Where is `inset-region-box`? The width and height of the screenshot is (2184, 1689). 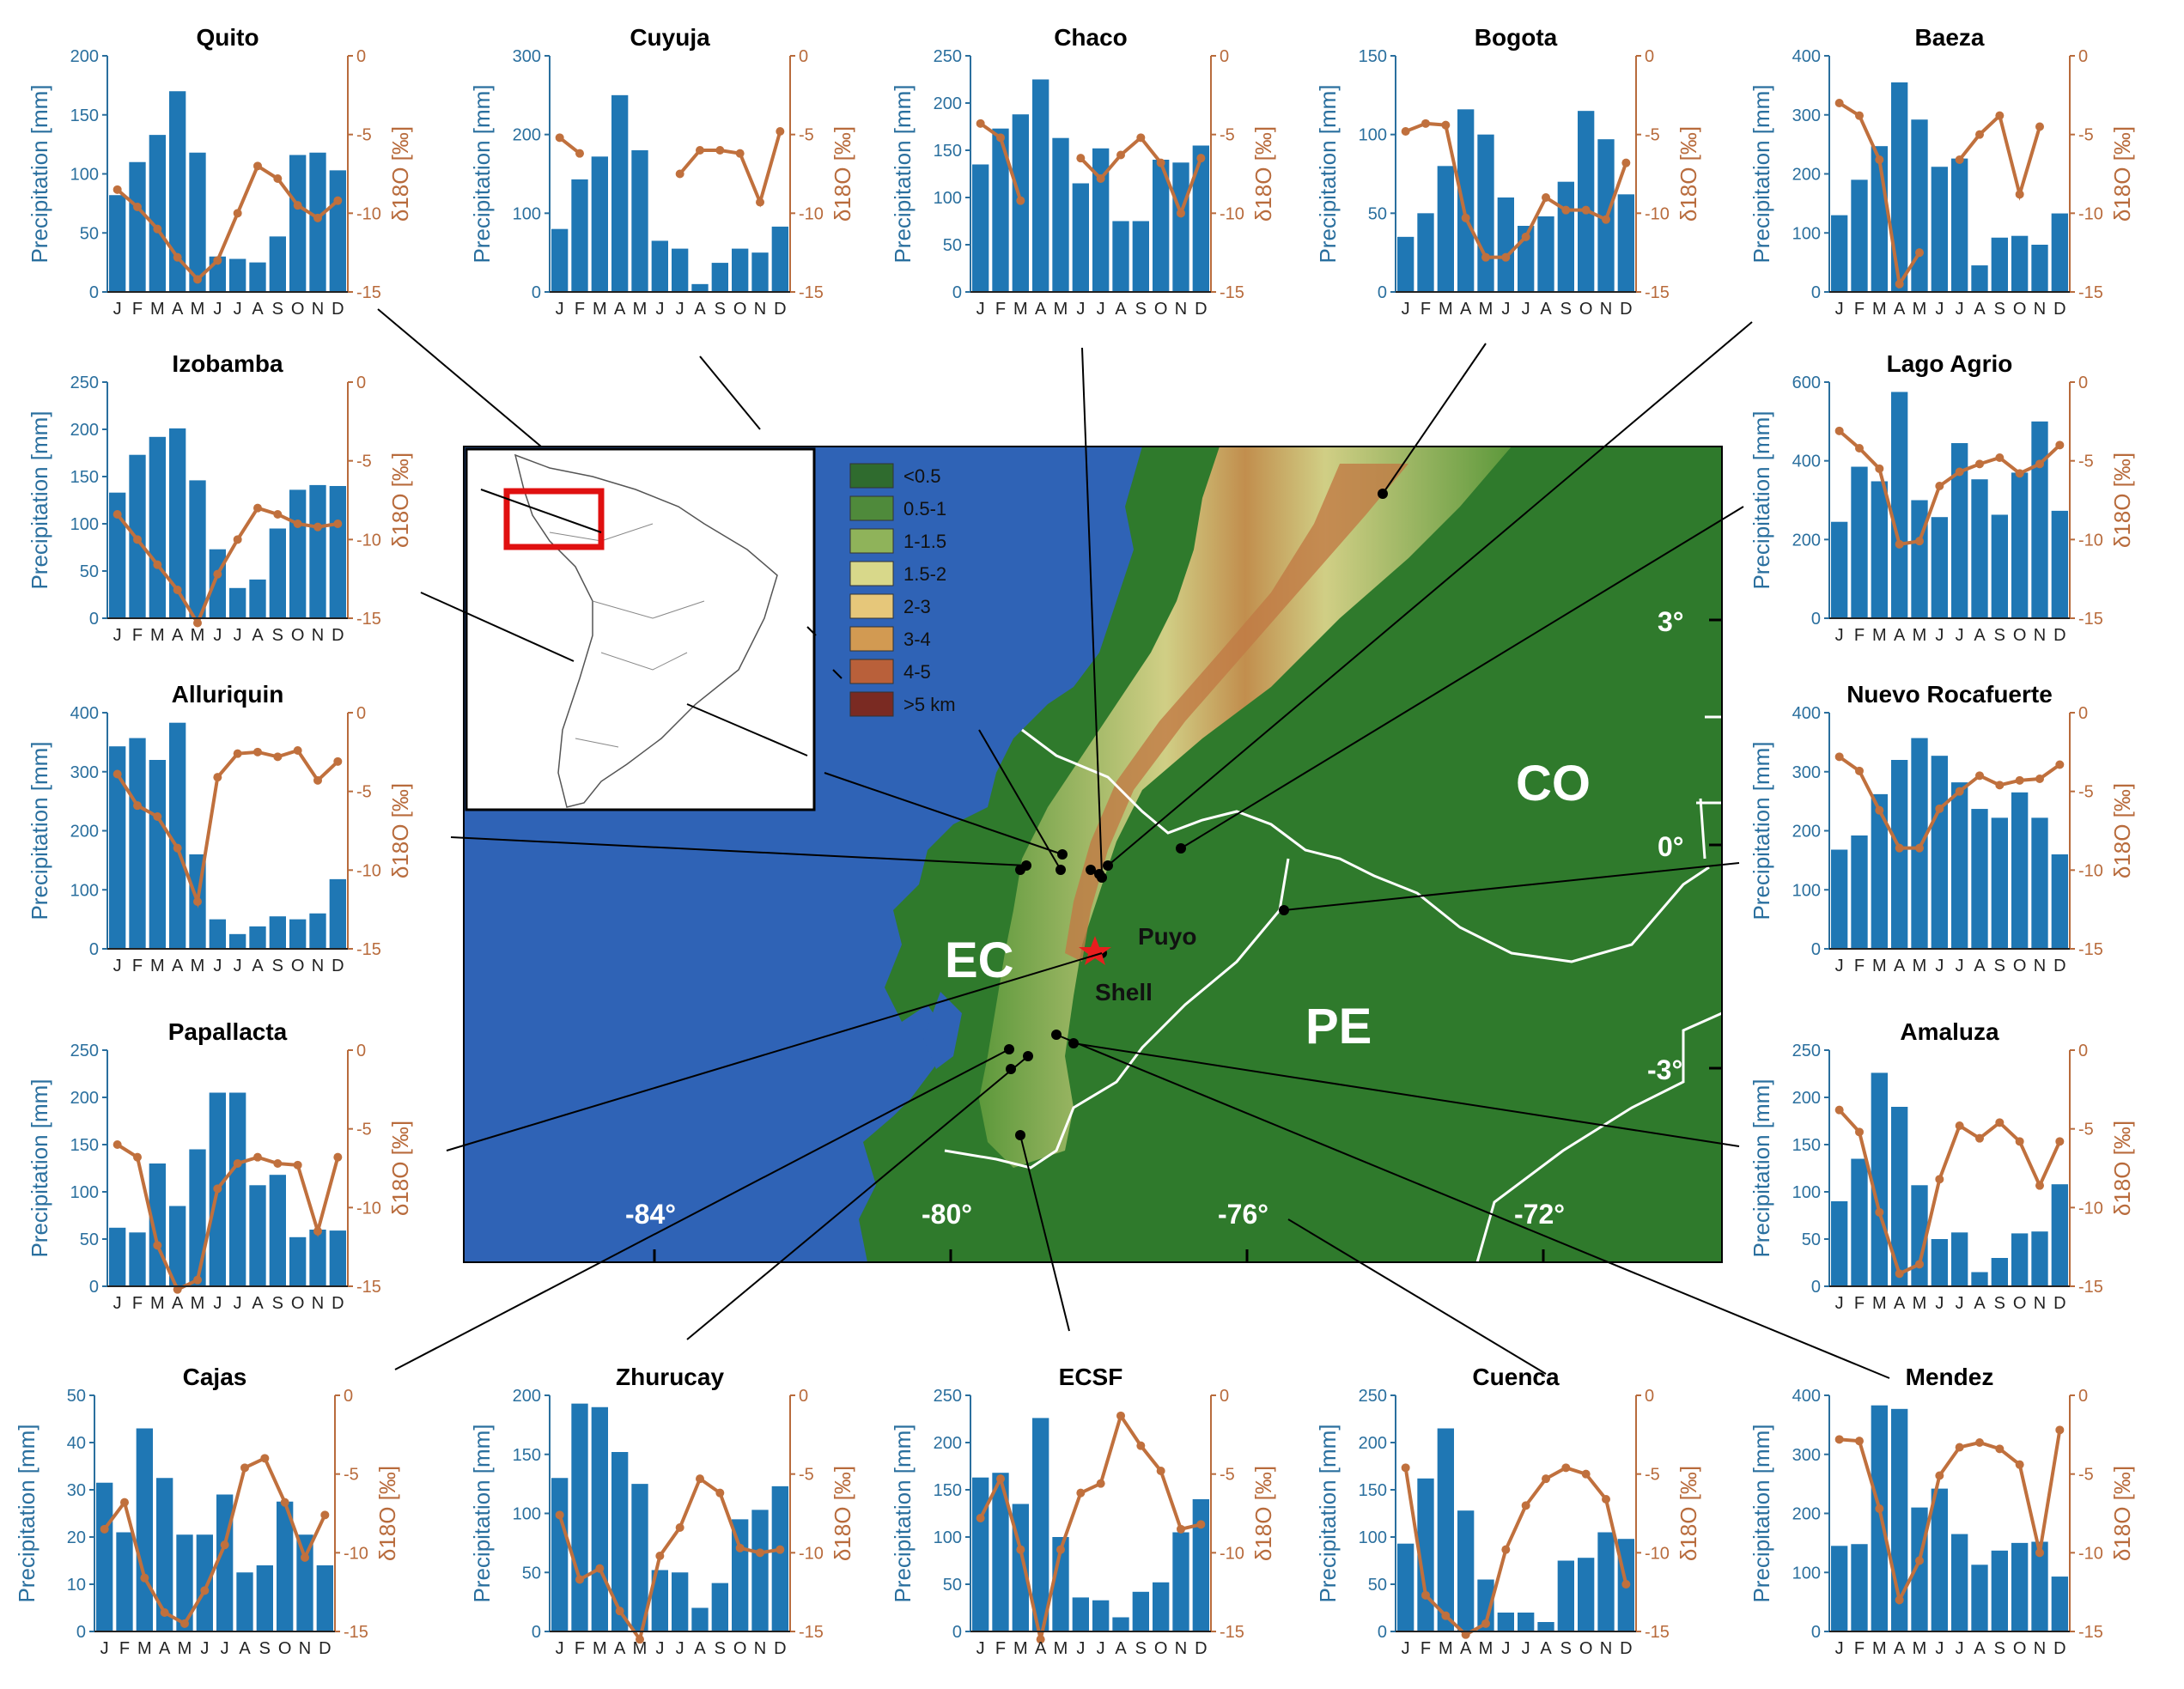
inset-region-box is located at coordinates (554, 519).